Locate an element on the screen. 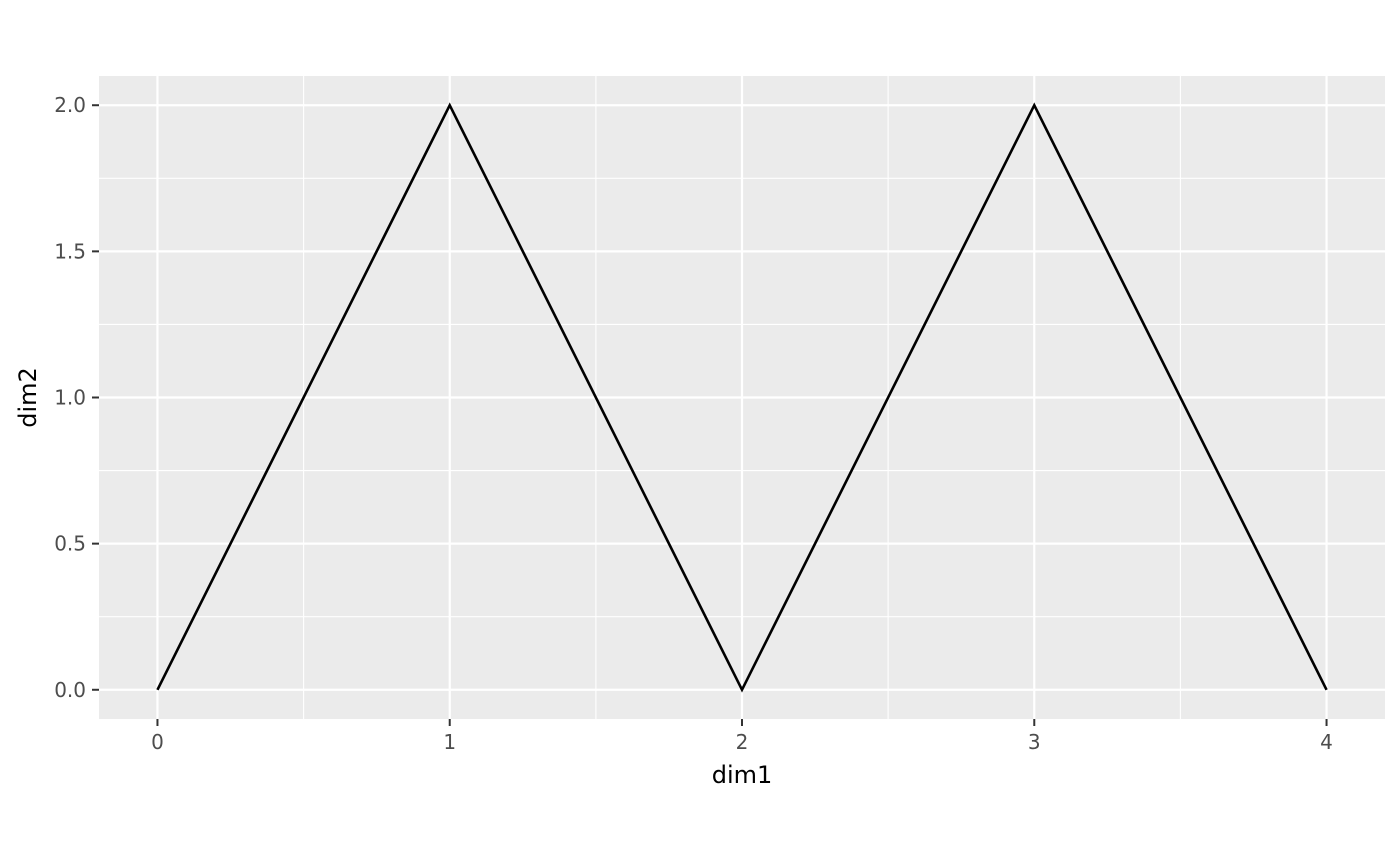 The width and height of the screenshot is (1400, 866). y-axis-title: dim2 is located at coordinates (28, 397).